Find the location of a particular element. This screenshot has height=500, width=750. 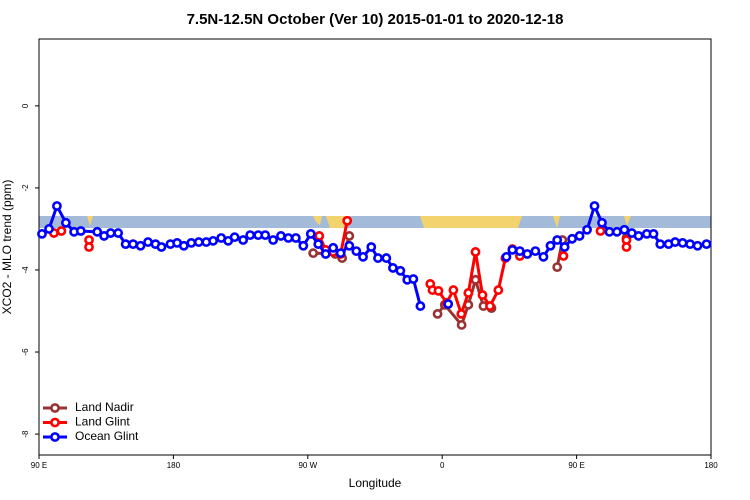

mask-band is located at coordinates (375, 222).